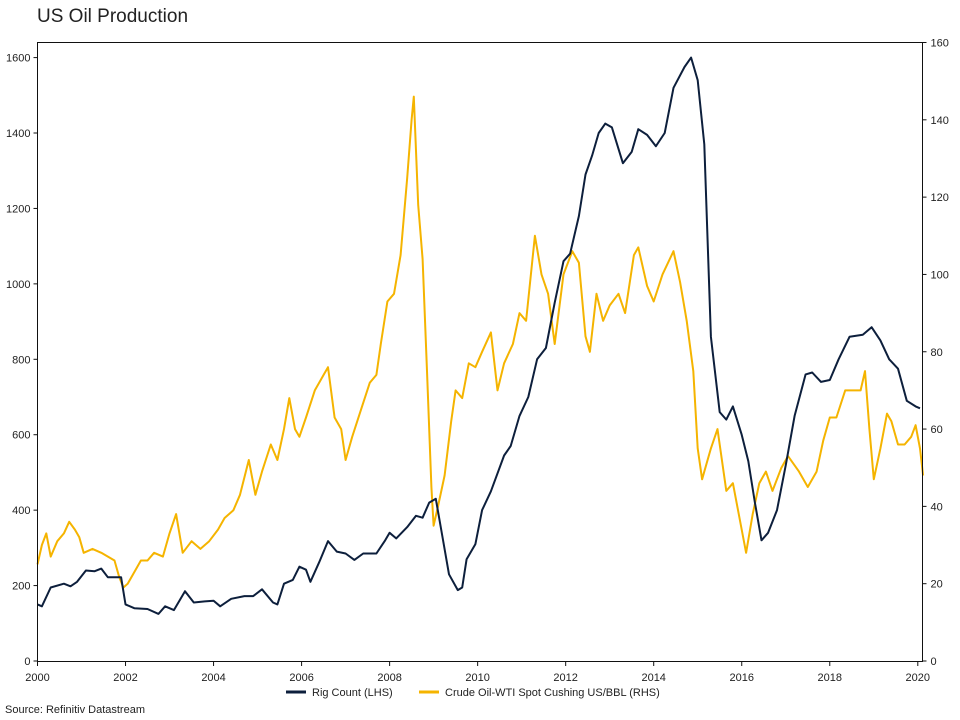  I want to click on y-left-tick-label: 600, so click(21, 436).